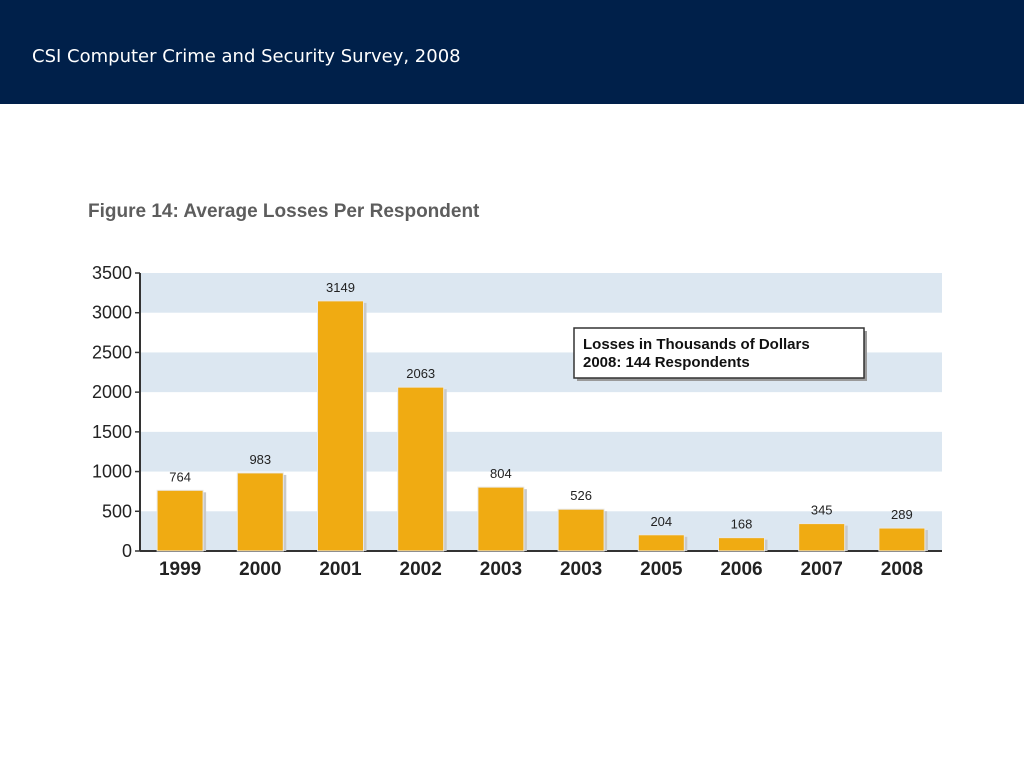 This screenshot has width=1024, height=768. Describe the element at coordinates (260, 459) in the screenshot. I see `data-label: 983` at that location.